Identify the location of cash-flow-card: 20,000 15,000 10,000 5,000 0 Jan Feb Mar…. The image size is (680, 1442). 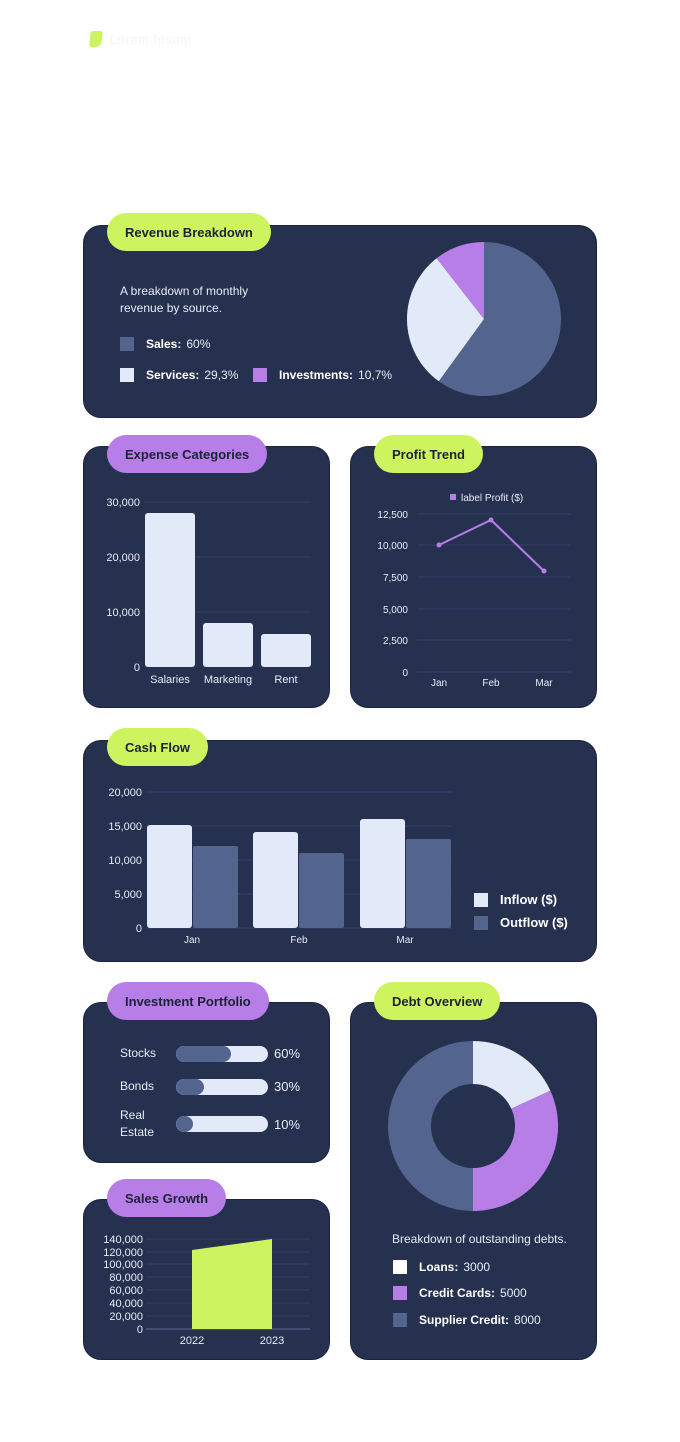
(340, 851).